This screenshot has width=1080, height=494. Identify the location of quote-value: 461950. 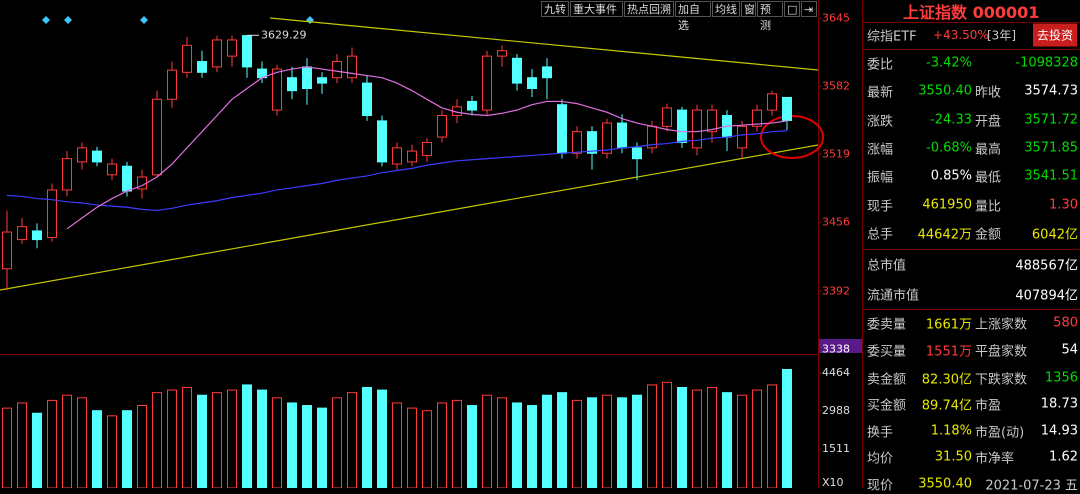
(947, 205).